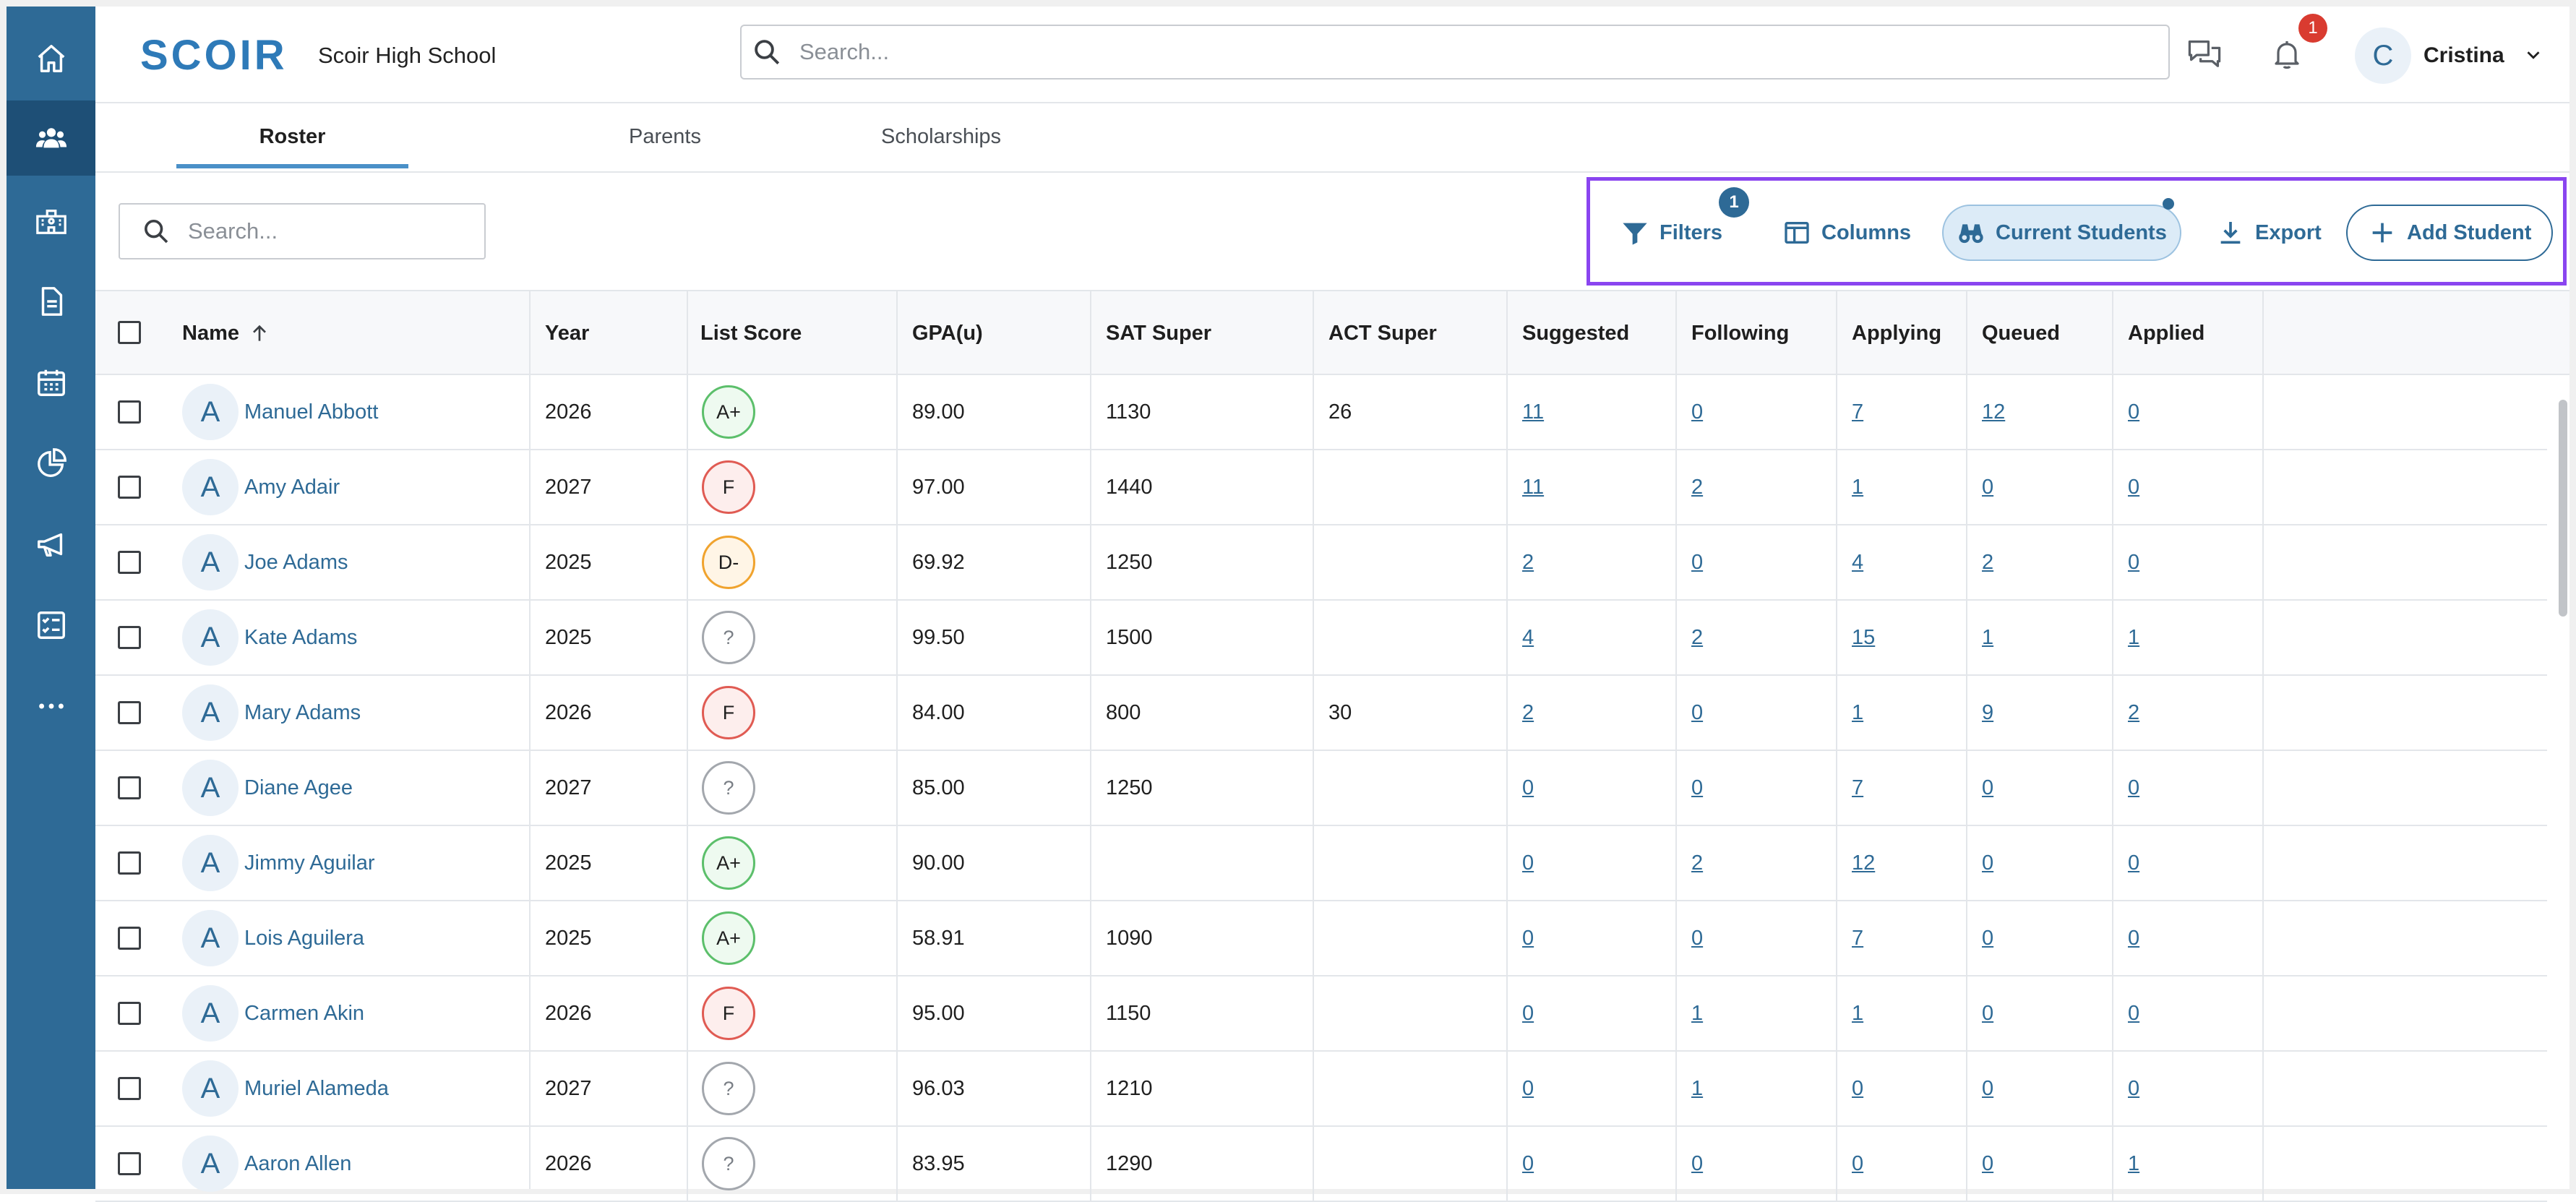  Describe the element at coordinates (51, 464) in the screenshot. I see `sidebar-item-reports` at that location.